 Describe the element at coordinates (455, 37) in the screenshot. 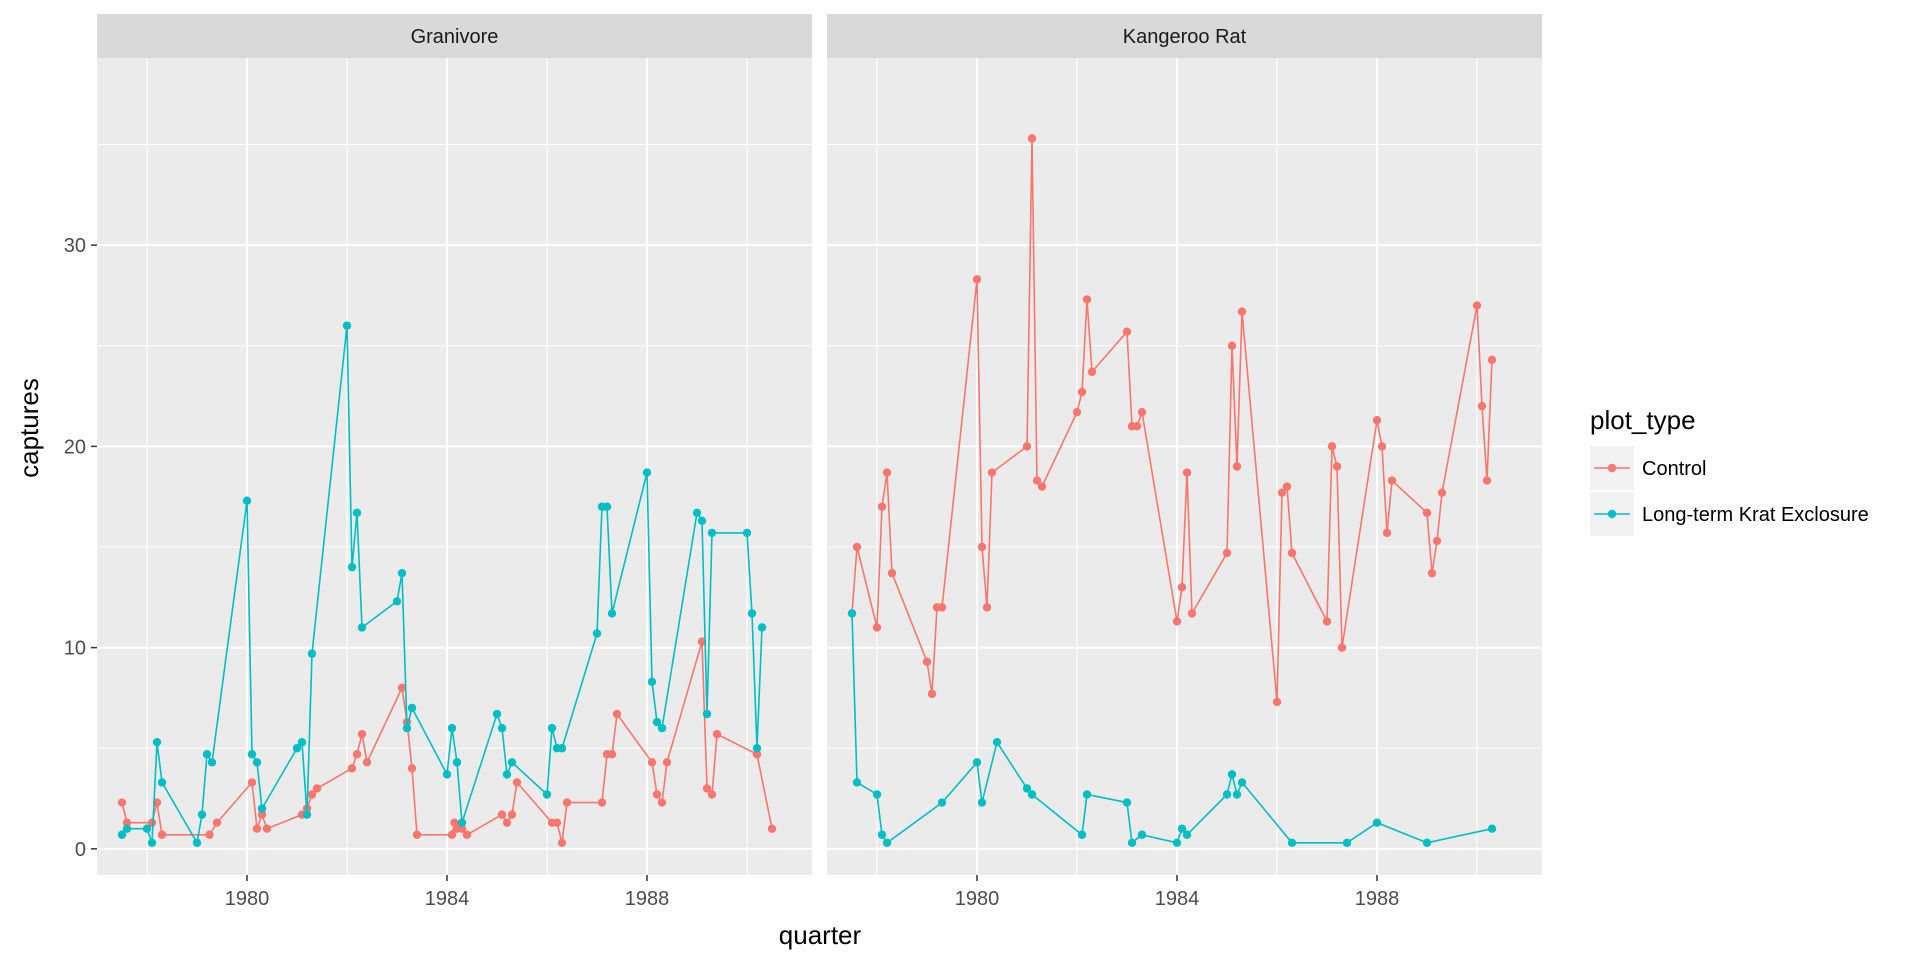

I see `strip-label-granivore: Granivore` at that location.